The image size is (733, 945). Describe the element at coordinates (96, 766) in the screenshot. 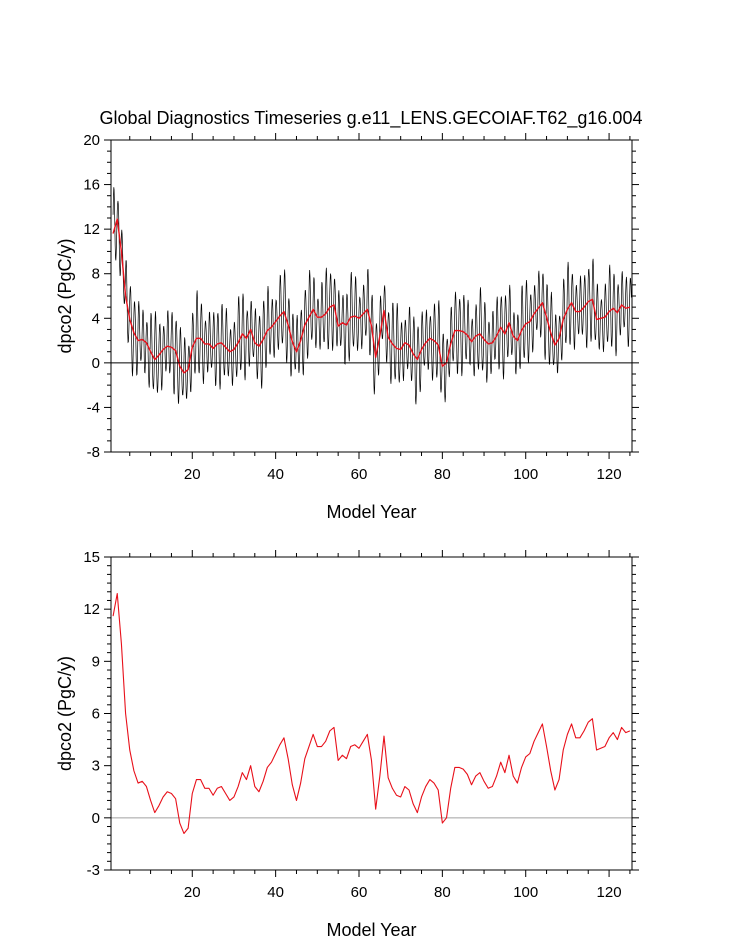

I see `y-tick-label: 3` at that location.